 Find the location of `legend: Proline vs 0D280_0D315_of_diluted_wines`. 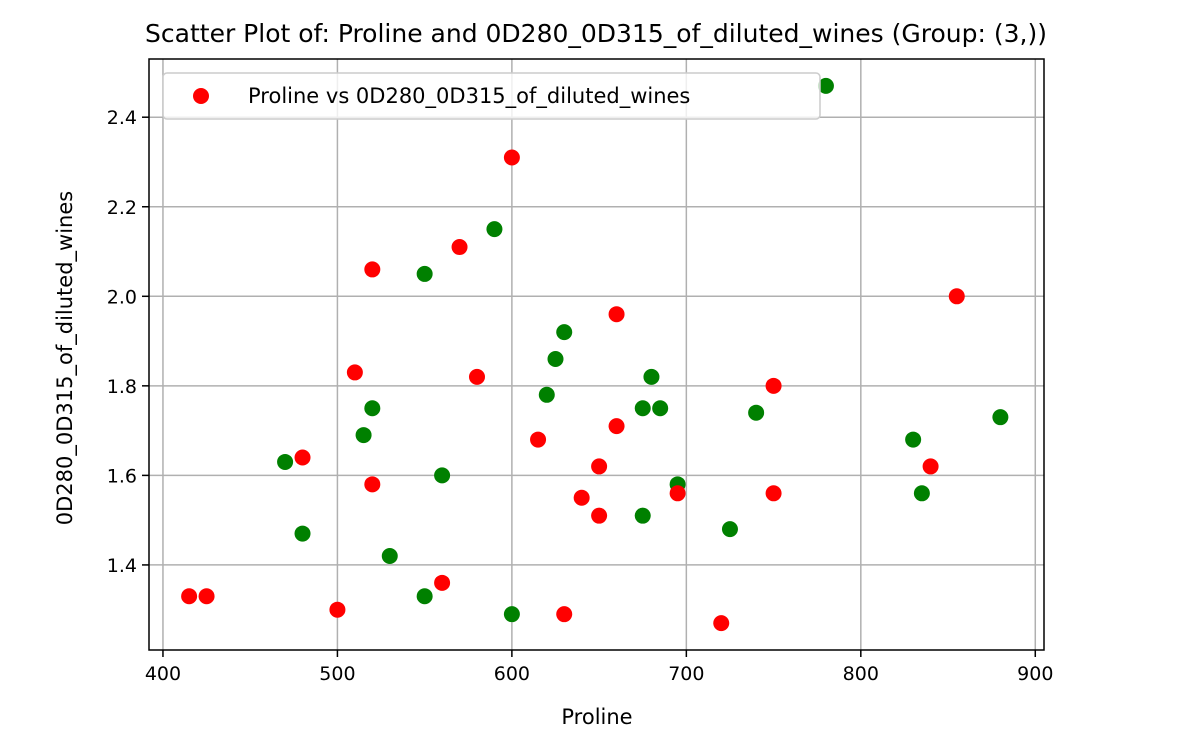

legend: Proline vs 0D280_0D315_of_diluted_wines is located at coordinates (491, 96).